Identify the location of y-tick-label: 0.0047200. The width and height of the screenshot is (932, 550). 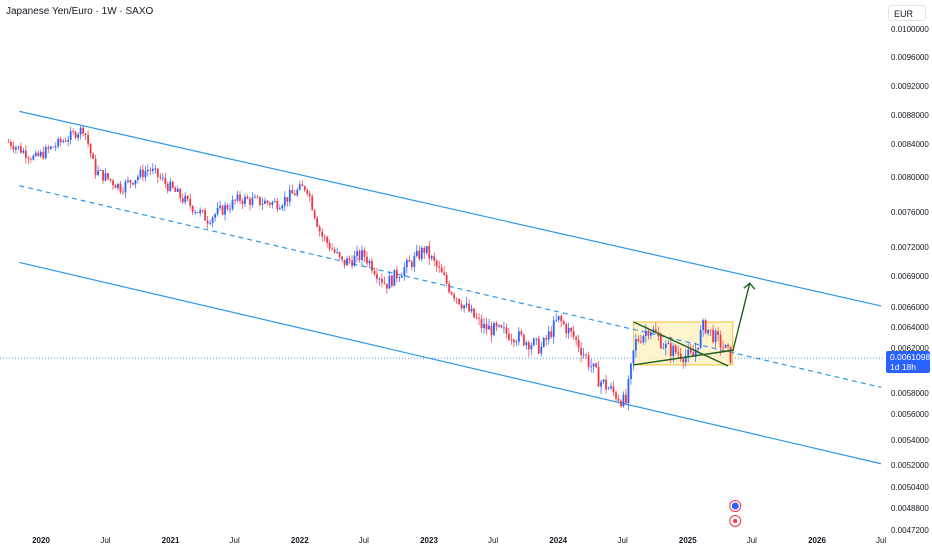
(910, 530).